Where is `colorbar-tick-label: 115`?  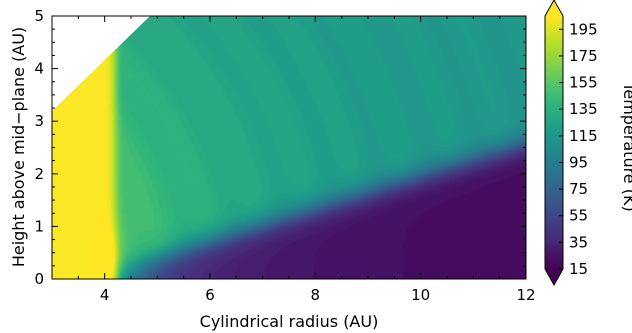 colorbar-tick-label: 115 is located at coordinates (583, 136).